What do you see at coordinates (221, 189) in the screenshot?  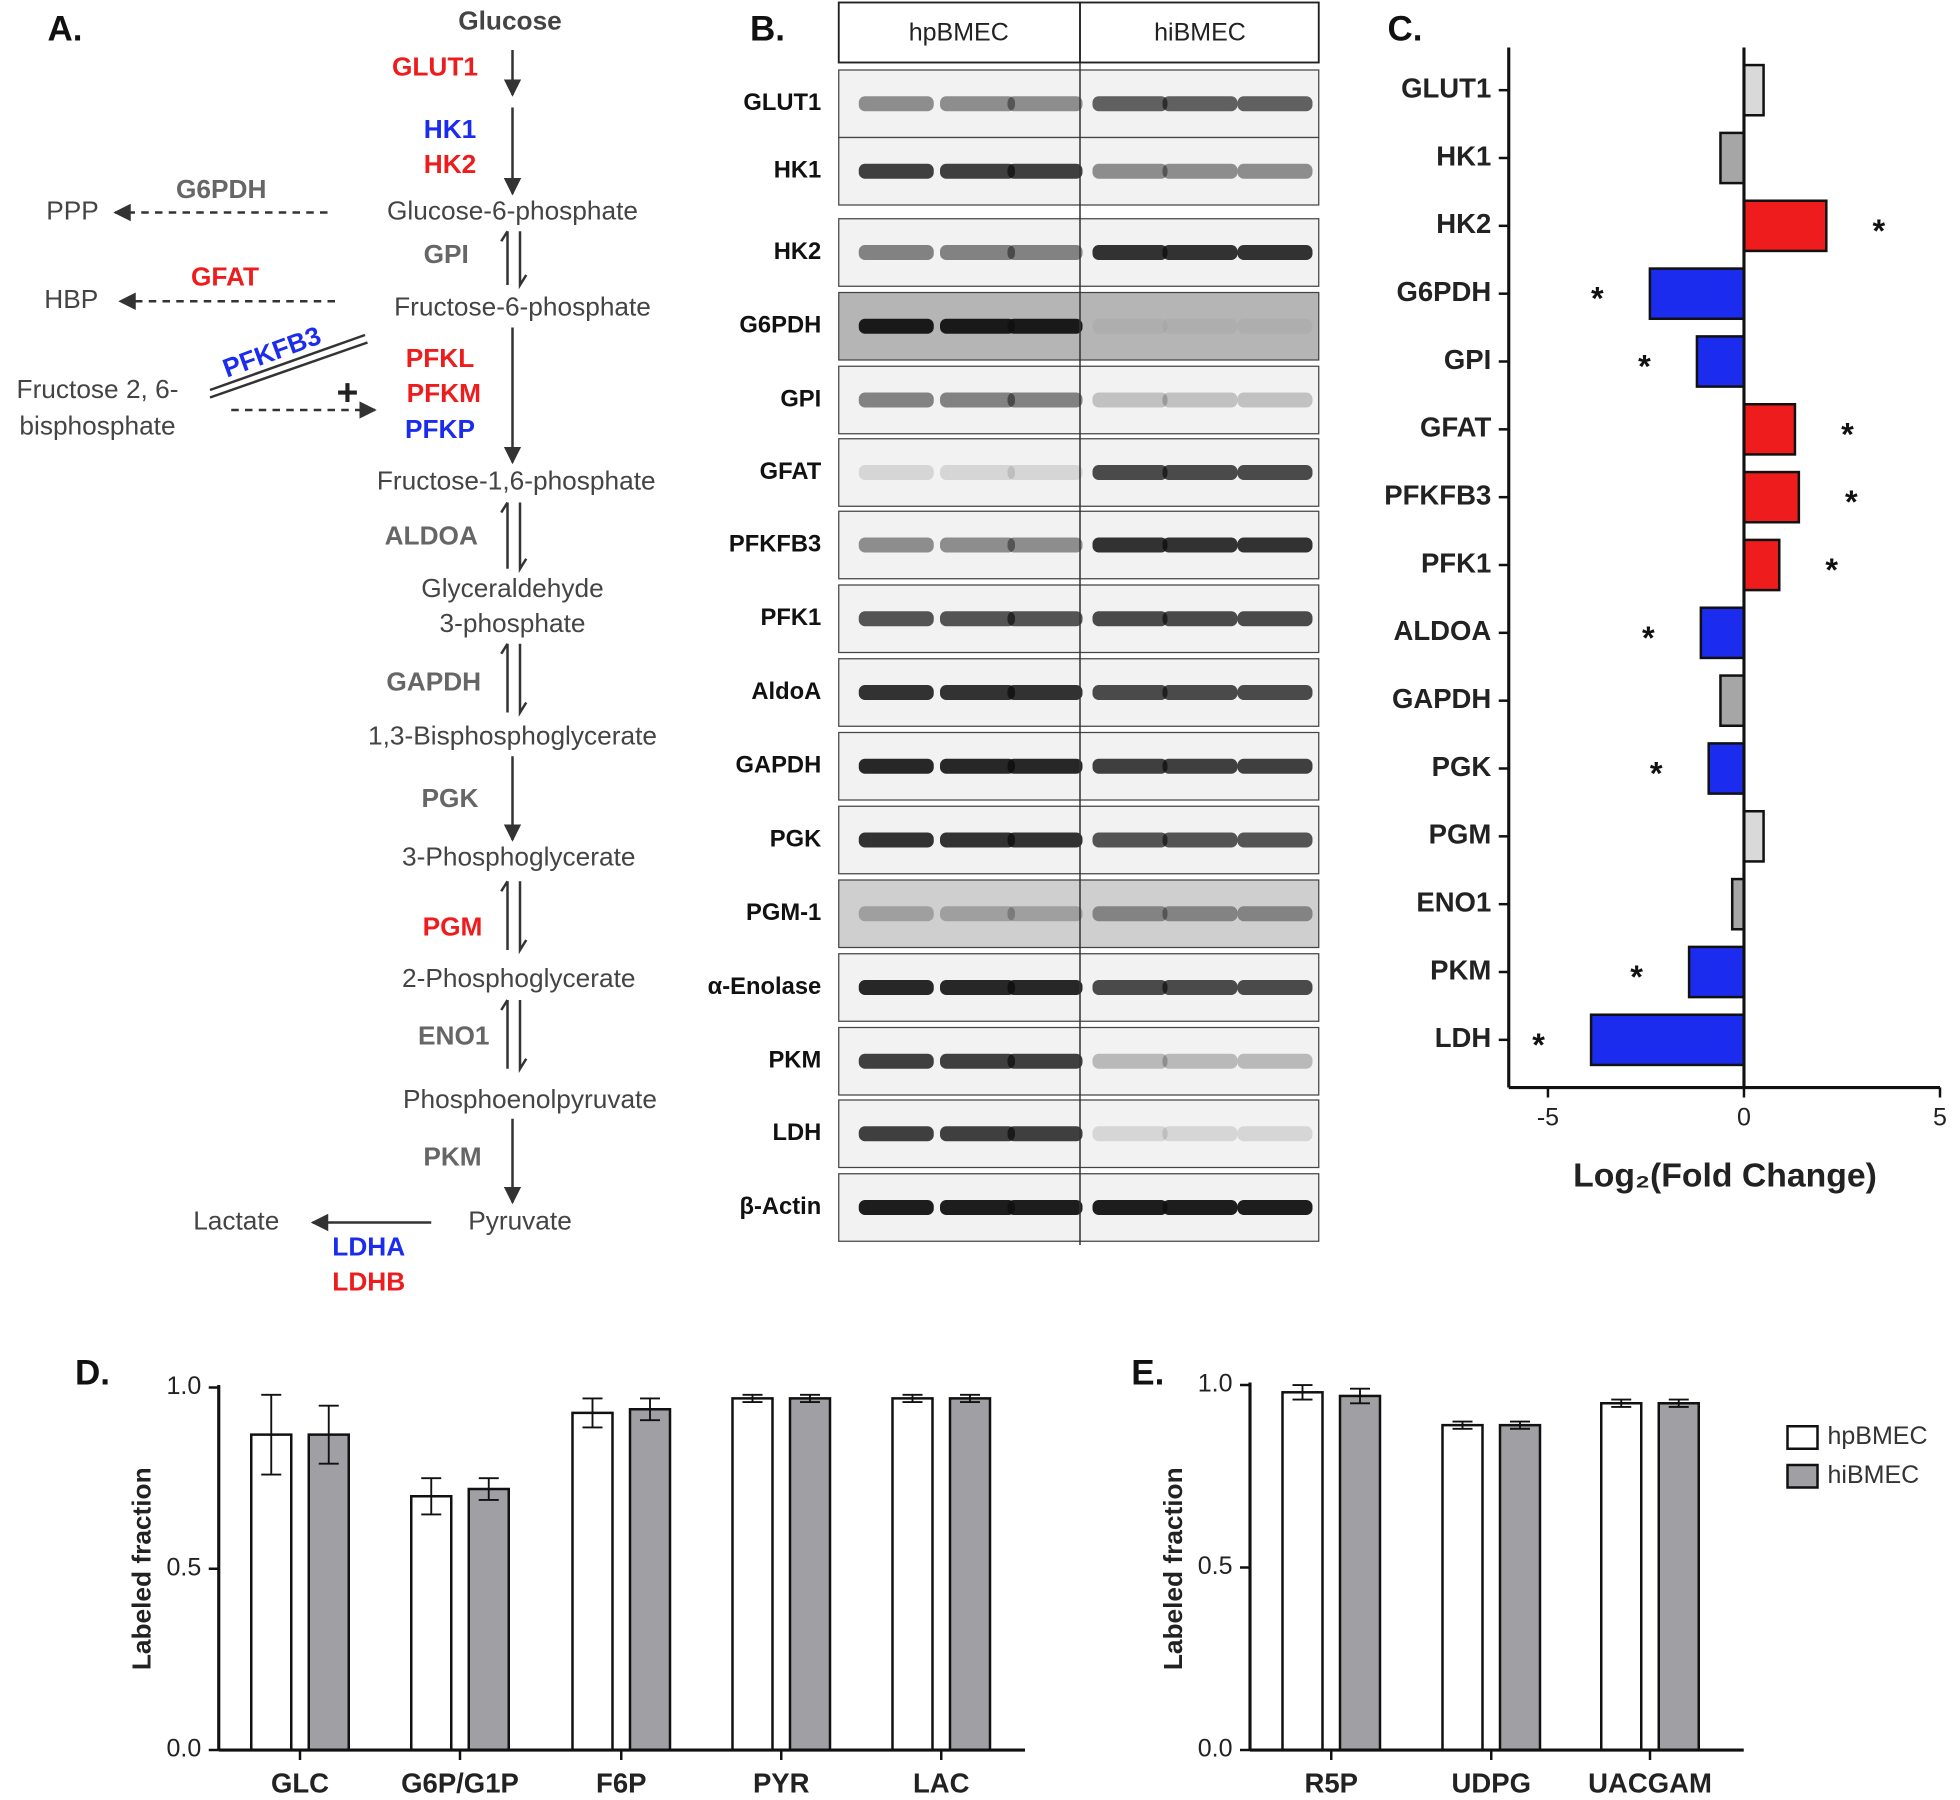 I see `enzyme-label: G6PDH` at bounding box center [221, 189].